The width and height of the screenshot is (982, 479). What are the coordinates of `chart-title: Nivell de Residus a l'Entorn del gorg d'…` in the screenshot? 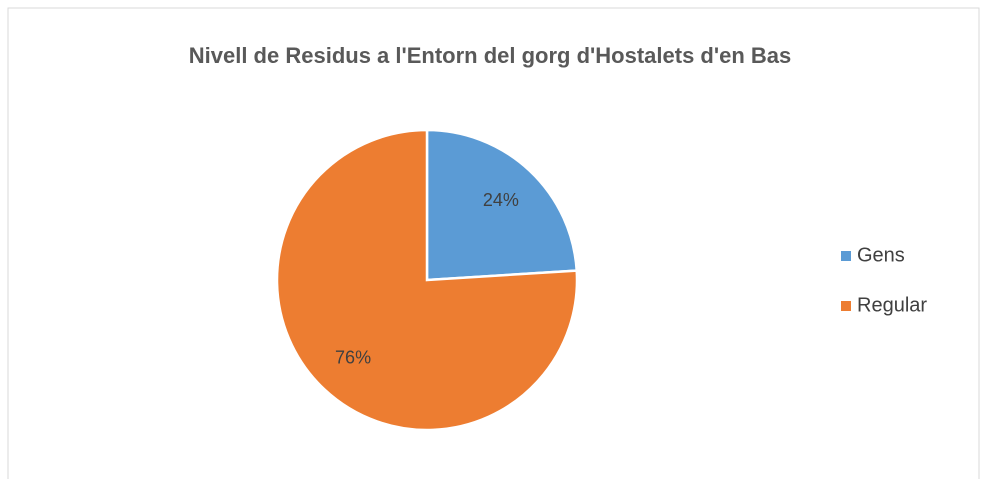 It's located at (490, 55).